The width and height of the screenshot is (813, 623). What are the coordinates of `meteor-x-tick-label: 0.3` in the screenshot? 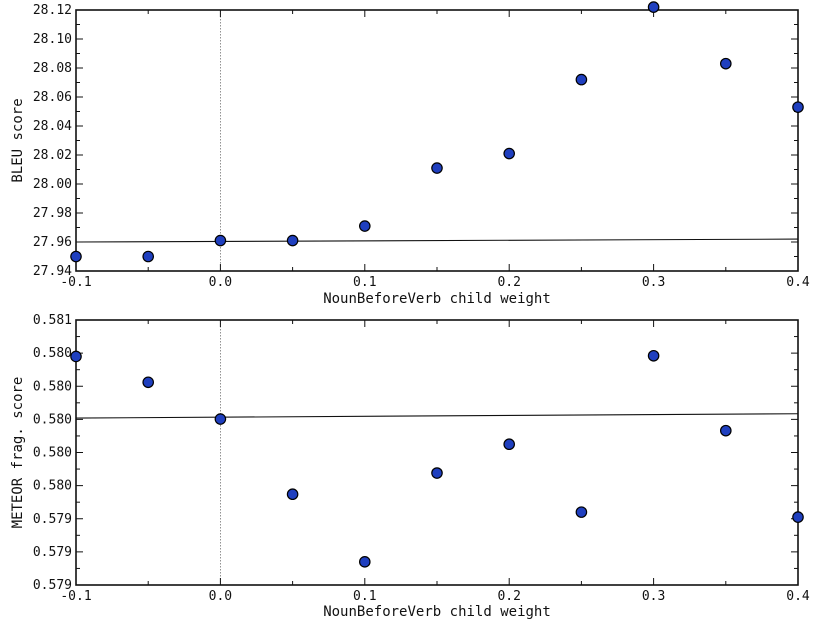 It's located at (653, 596).